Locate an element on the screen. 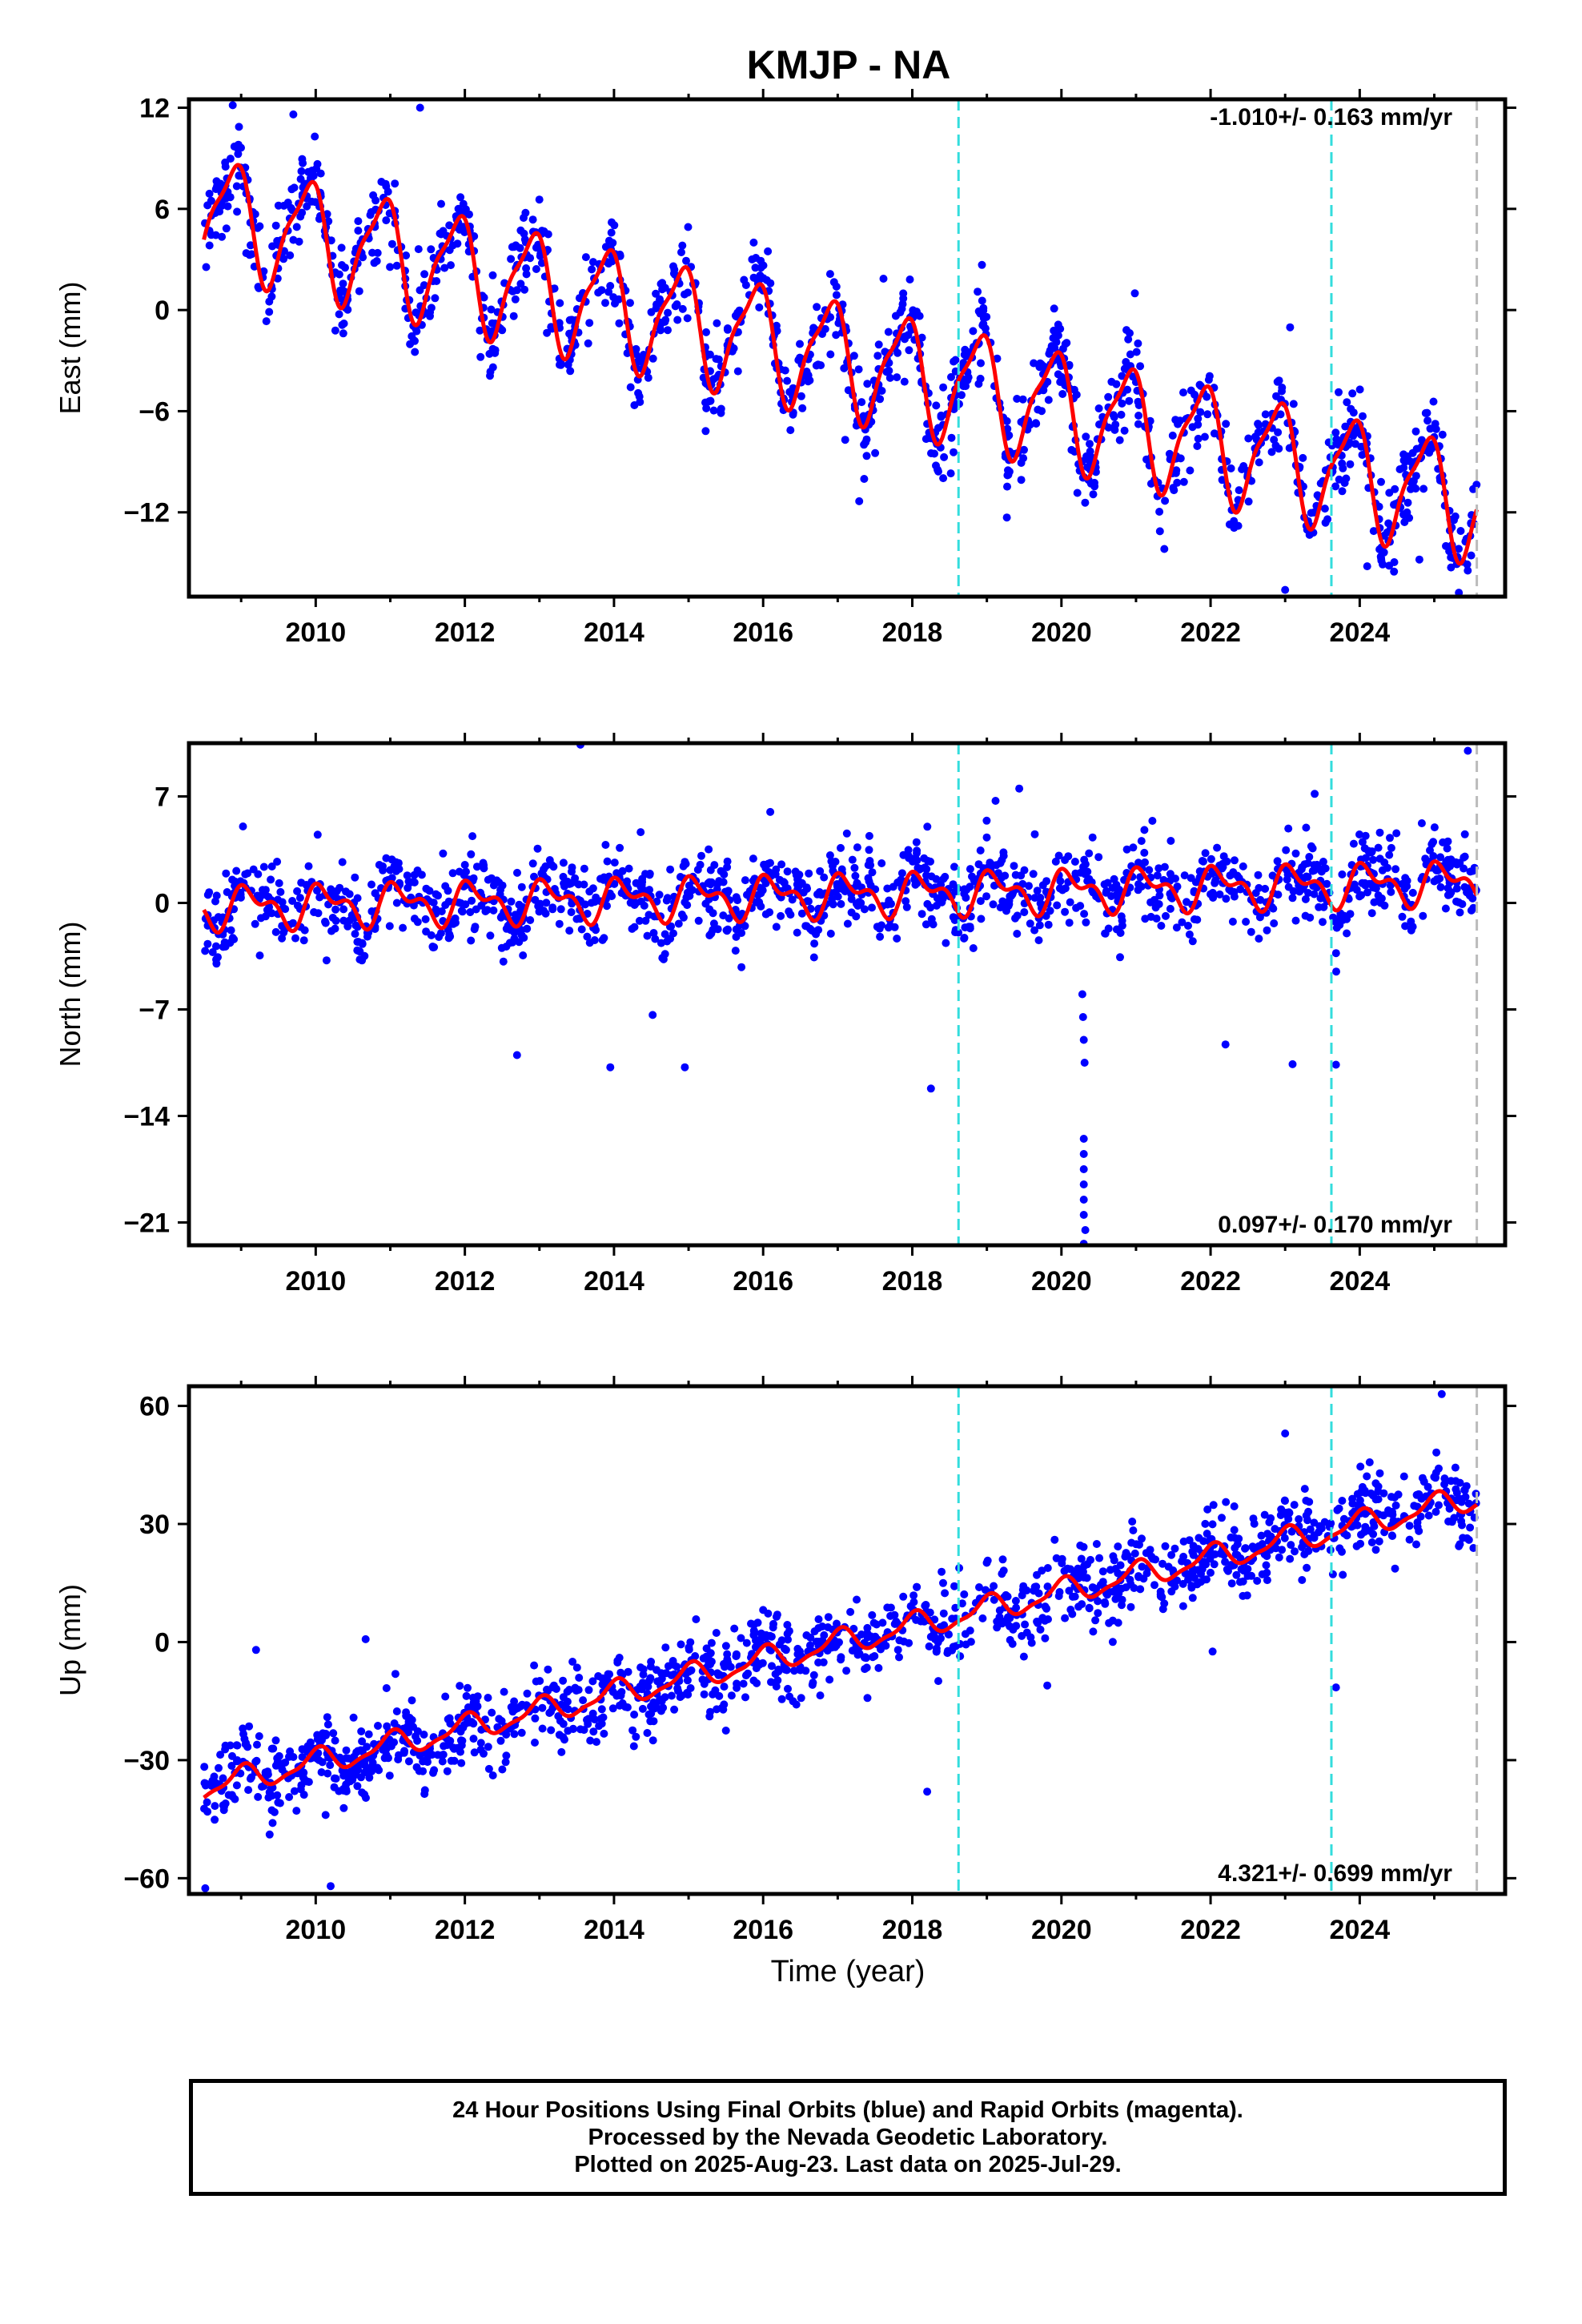 This screenshot has width=1582, height=2324. x-tick-label: 2020 is located at coordinates (1061, 1930).